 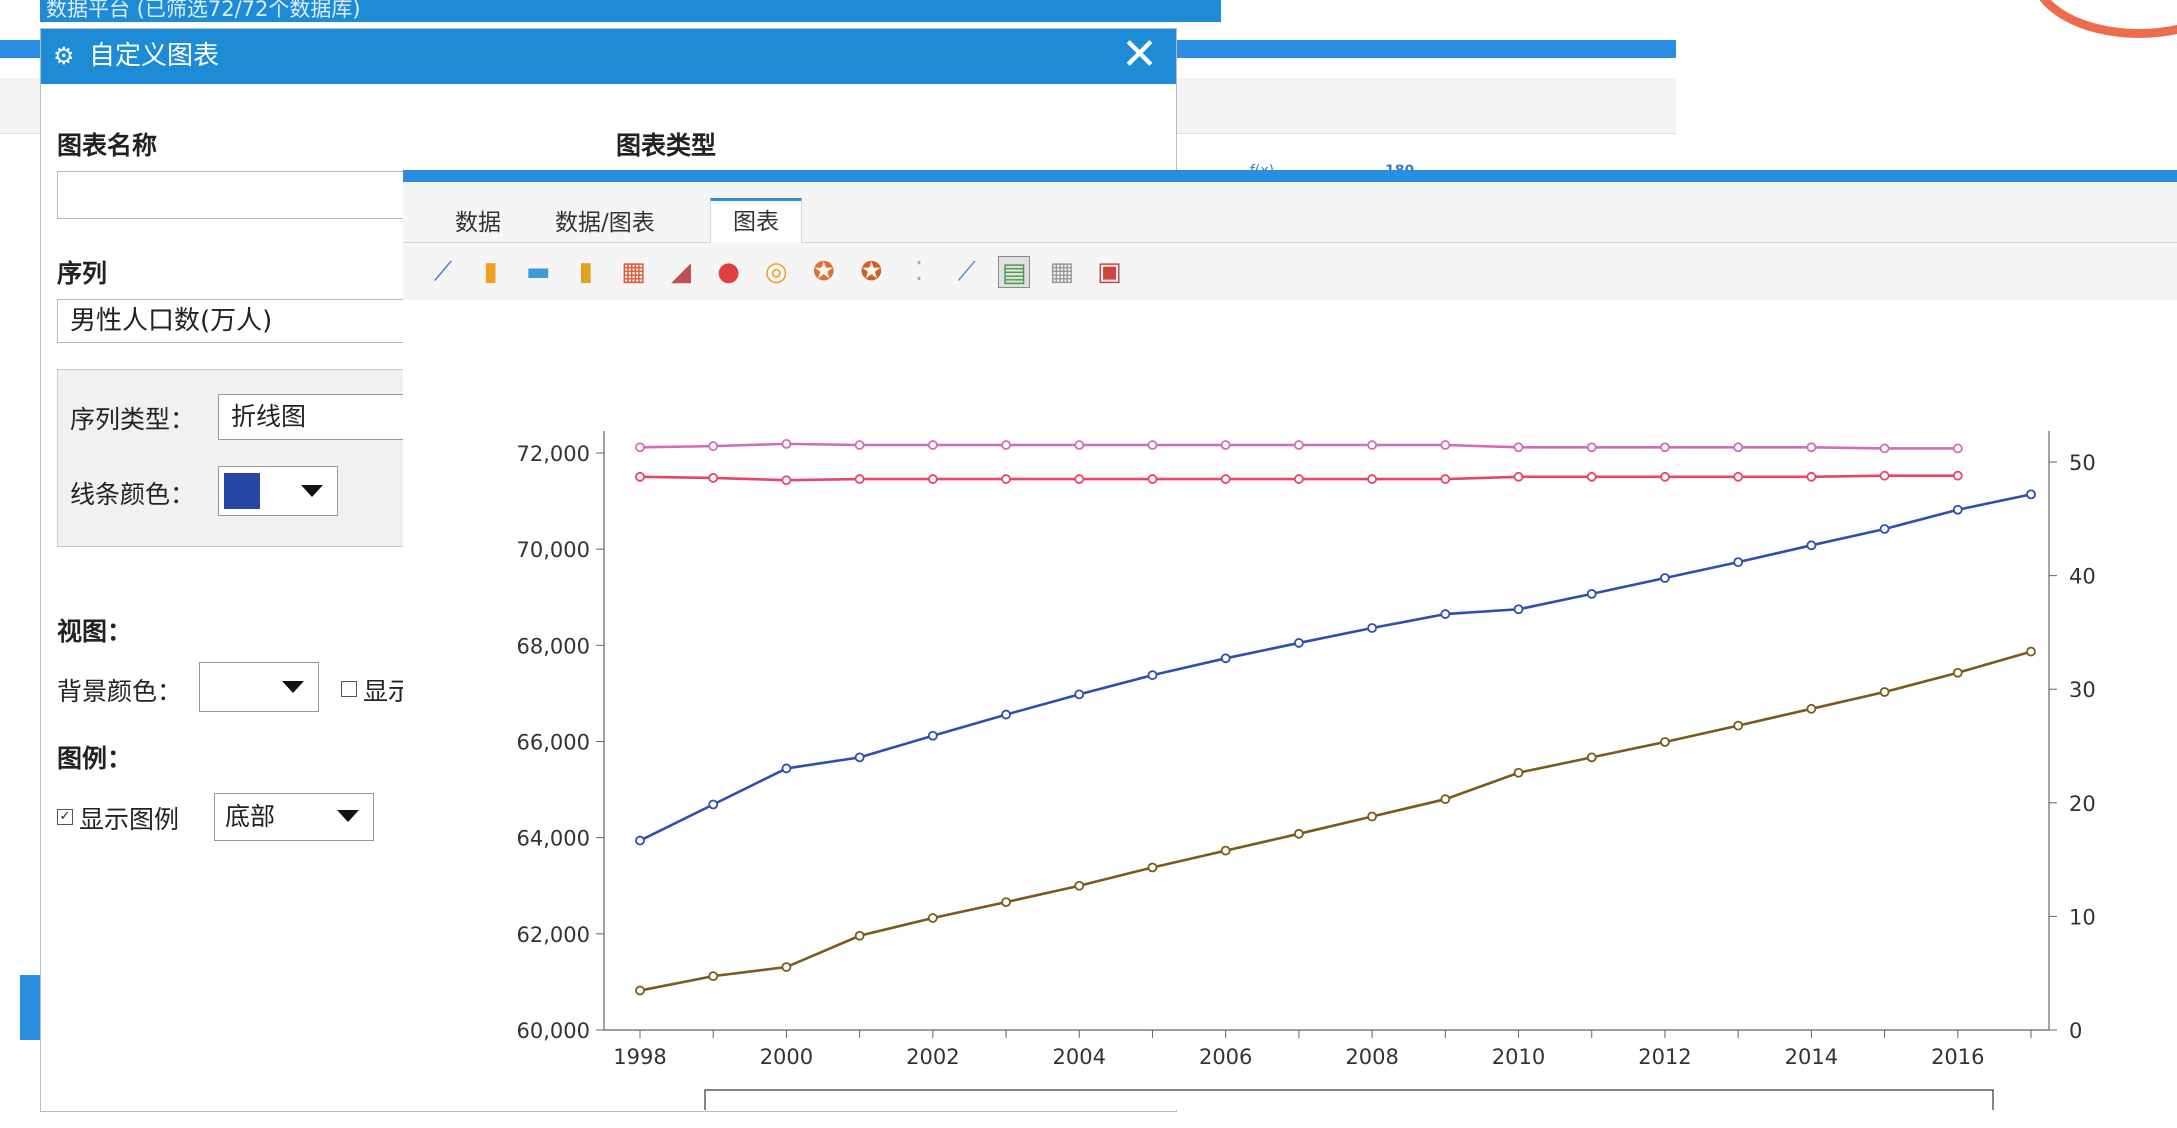 I want to click on chart-name-input, so click(x=257, y=195).